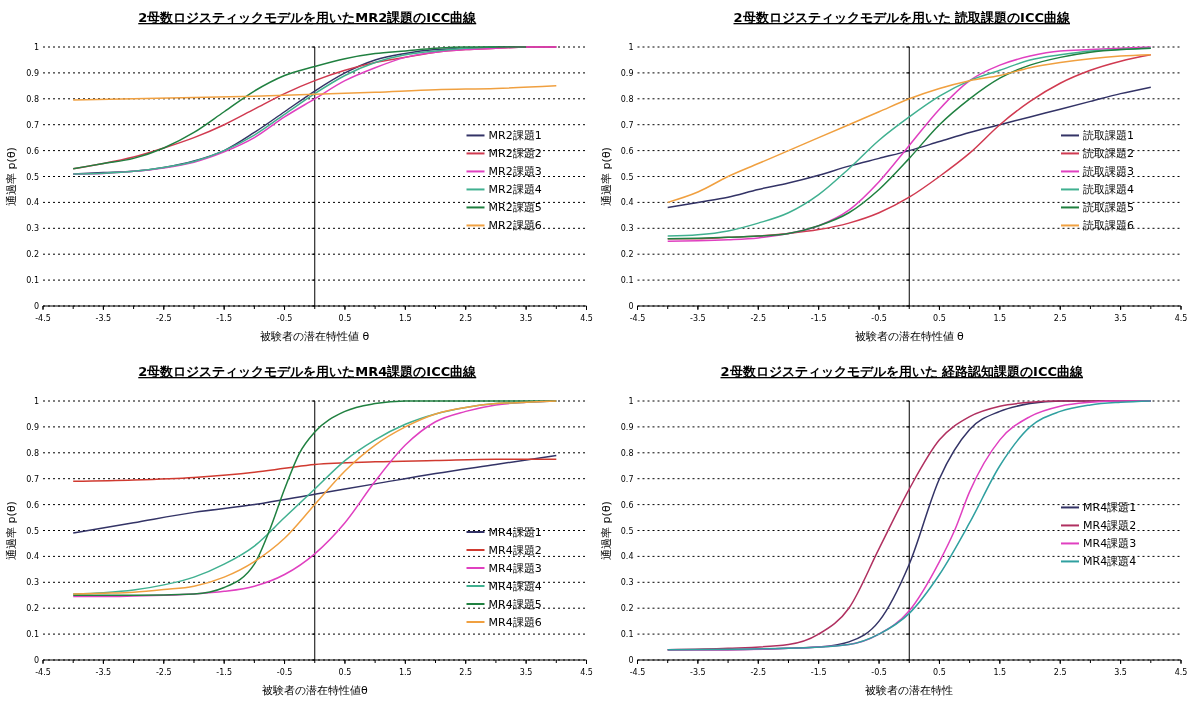 This screenshot has height=708, width=1189. I want to click on x-axis-title: 被験者の潜在特性, so click(909, 690).